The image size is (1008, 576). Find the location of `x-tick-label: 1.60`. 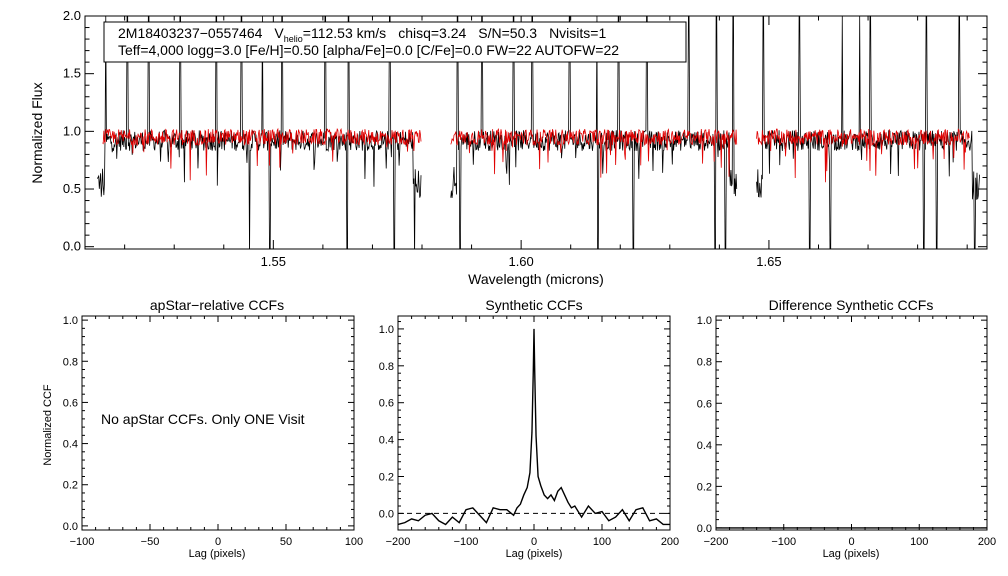

x-tick-label: 1.60 is located at coordinates (520, 261).